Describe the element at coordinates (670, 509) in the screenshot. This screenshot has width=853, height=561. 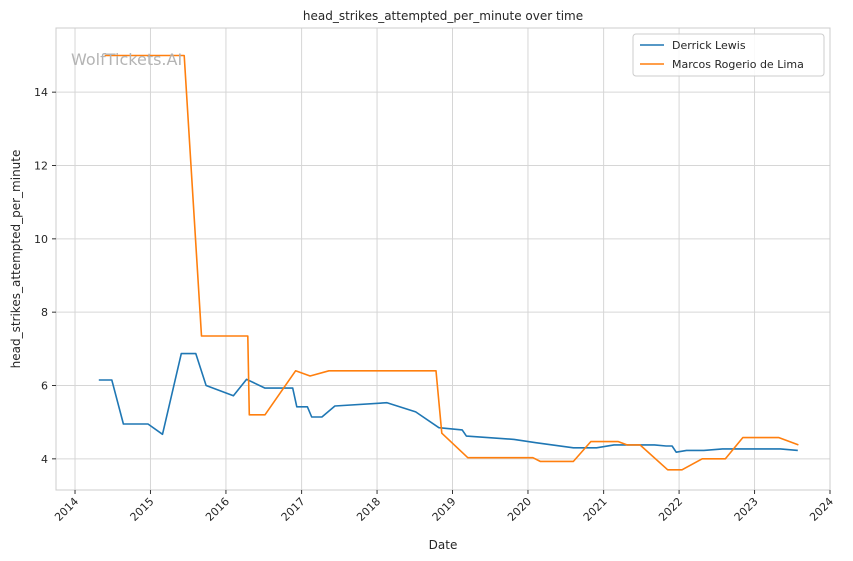
I see `x-tick-label-2022: 2022` at that location.